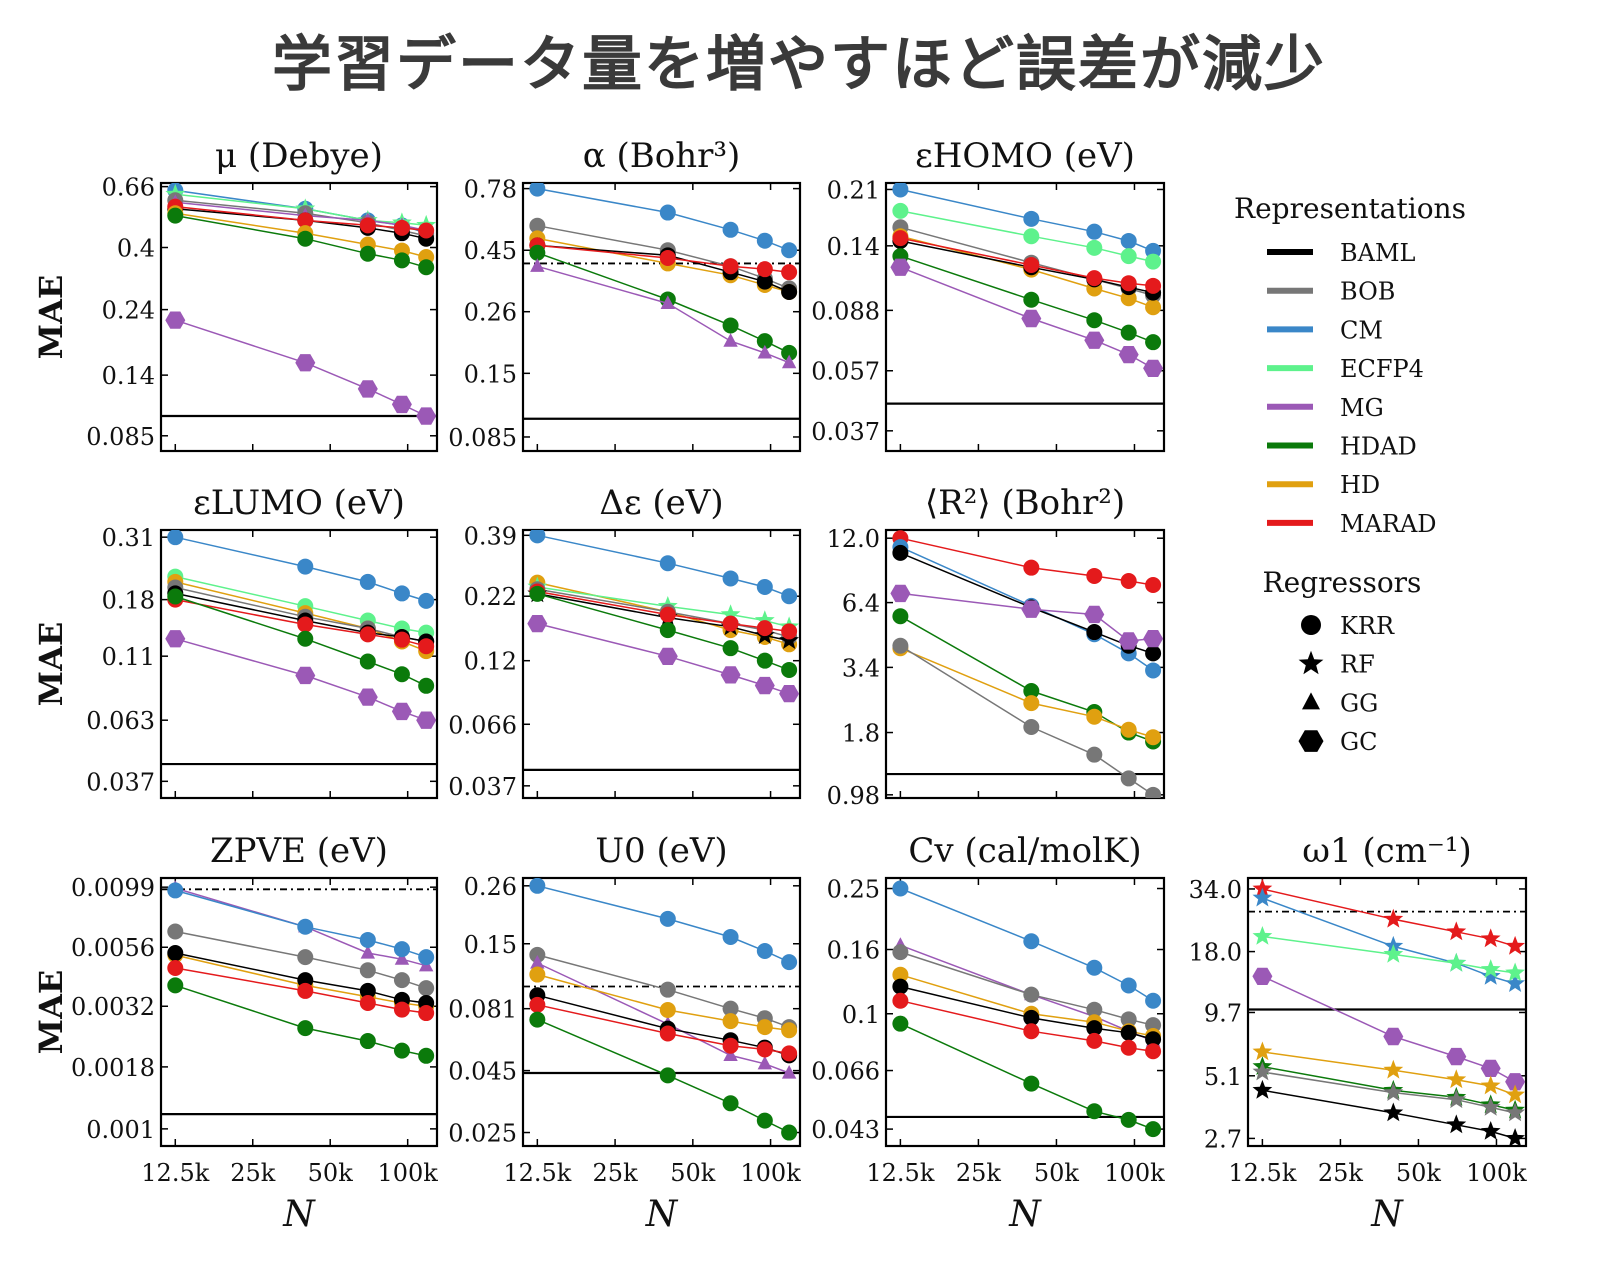 This screenshot has width=1598, height=1274. I want to click on legend-item-gc: GC, so click(1338, 742).